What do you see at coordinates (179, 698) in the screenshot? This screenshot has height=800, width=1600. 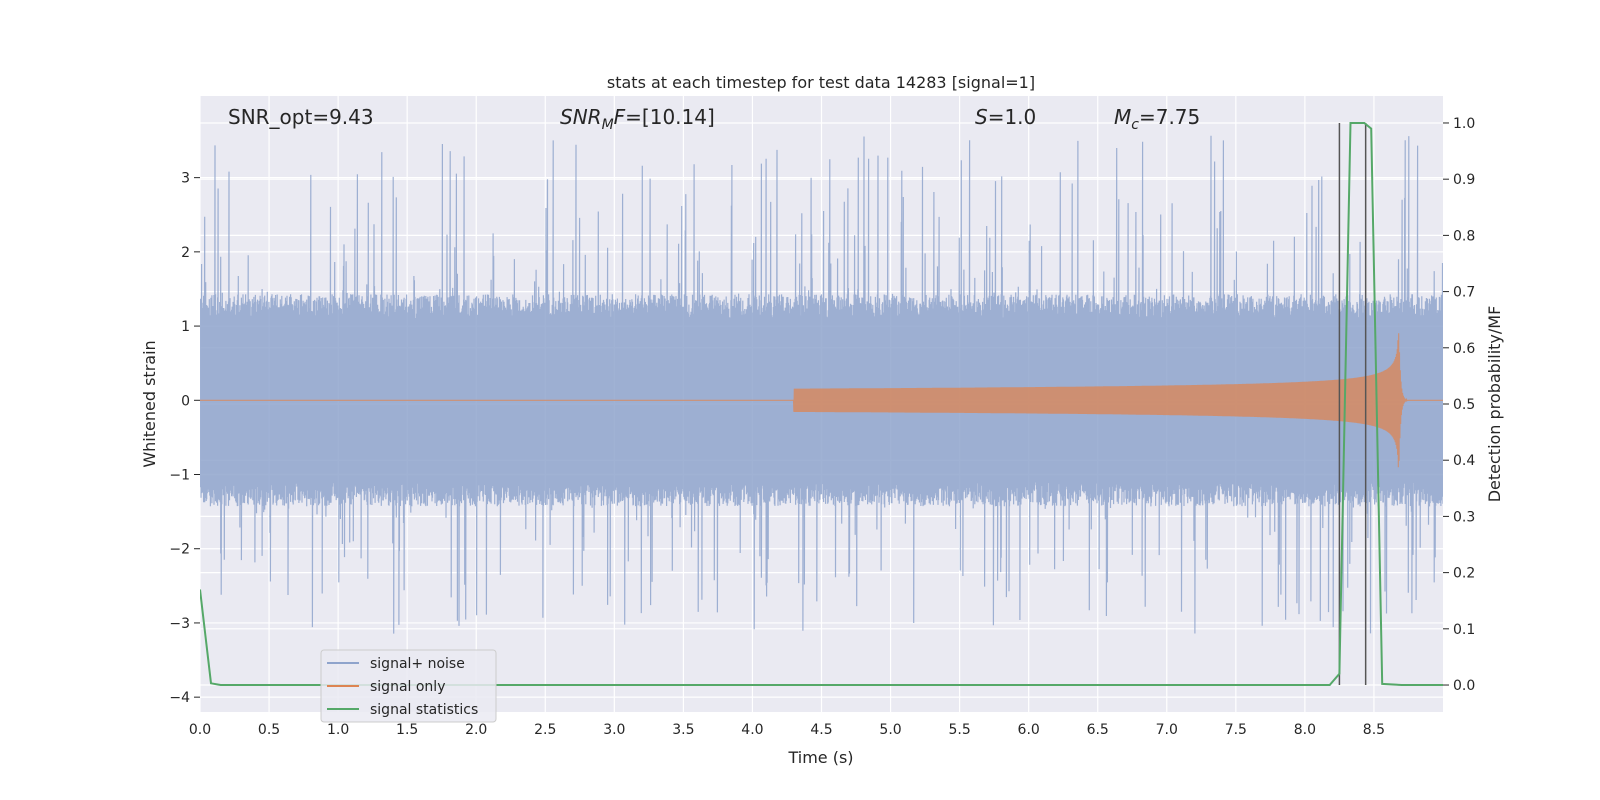 I see `y-left-tick-label: −4` at bounding box center [179, 698].